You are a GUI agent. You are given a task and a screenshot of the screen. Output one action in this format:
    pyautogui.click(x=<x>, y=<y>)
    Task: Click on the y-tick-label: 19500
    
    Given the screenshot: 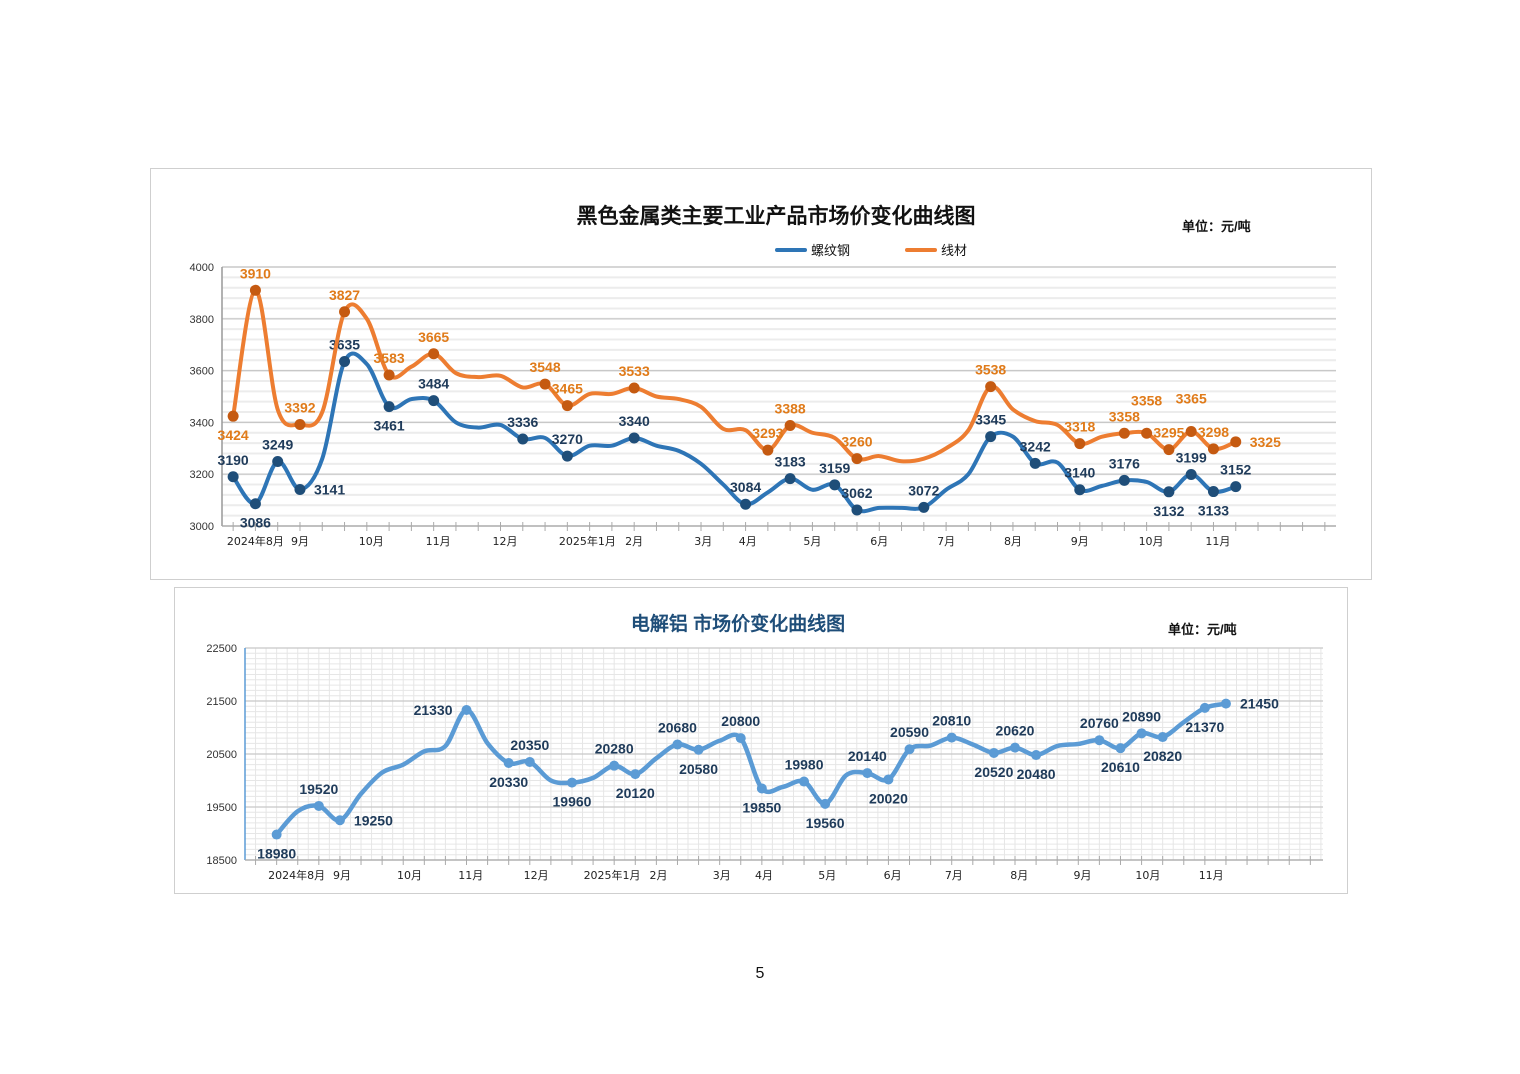 What is the action you would take?
    pyautogui.click(x=221, y=808)
    